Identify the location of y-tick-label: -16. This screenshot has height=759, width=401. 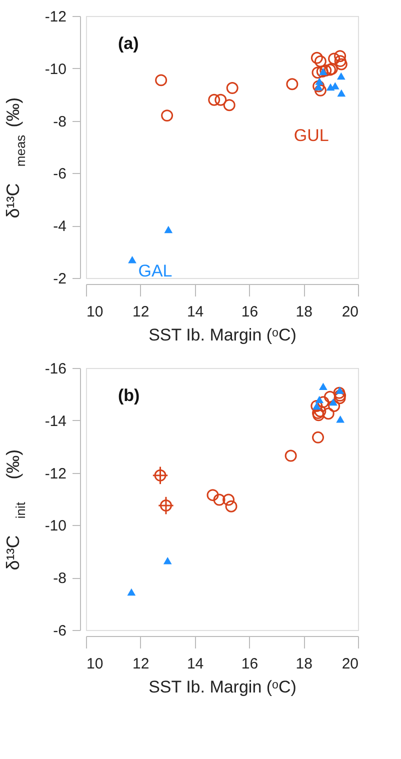
(55, 369).